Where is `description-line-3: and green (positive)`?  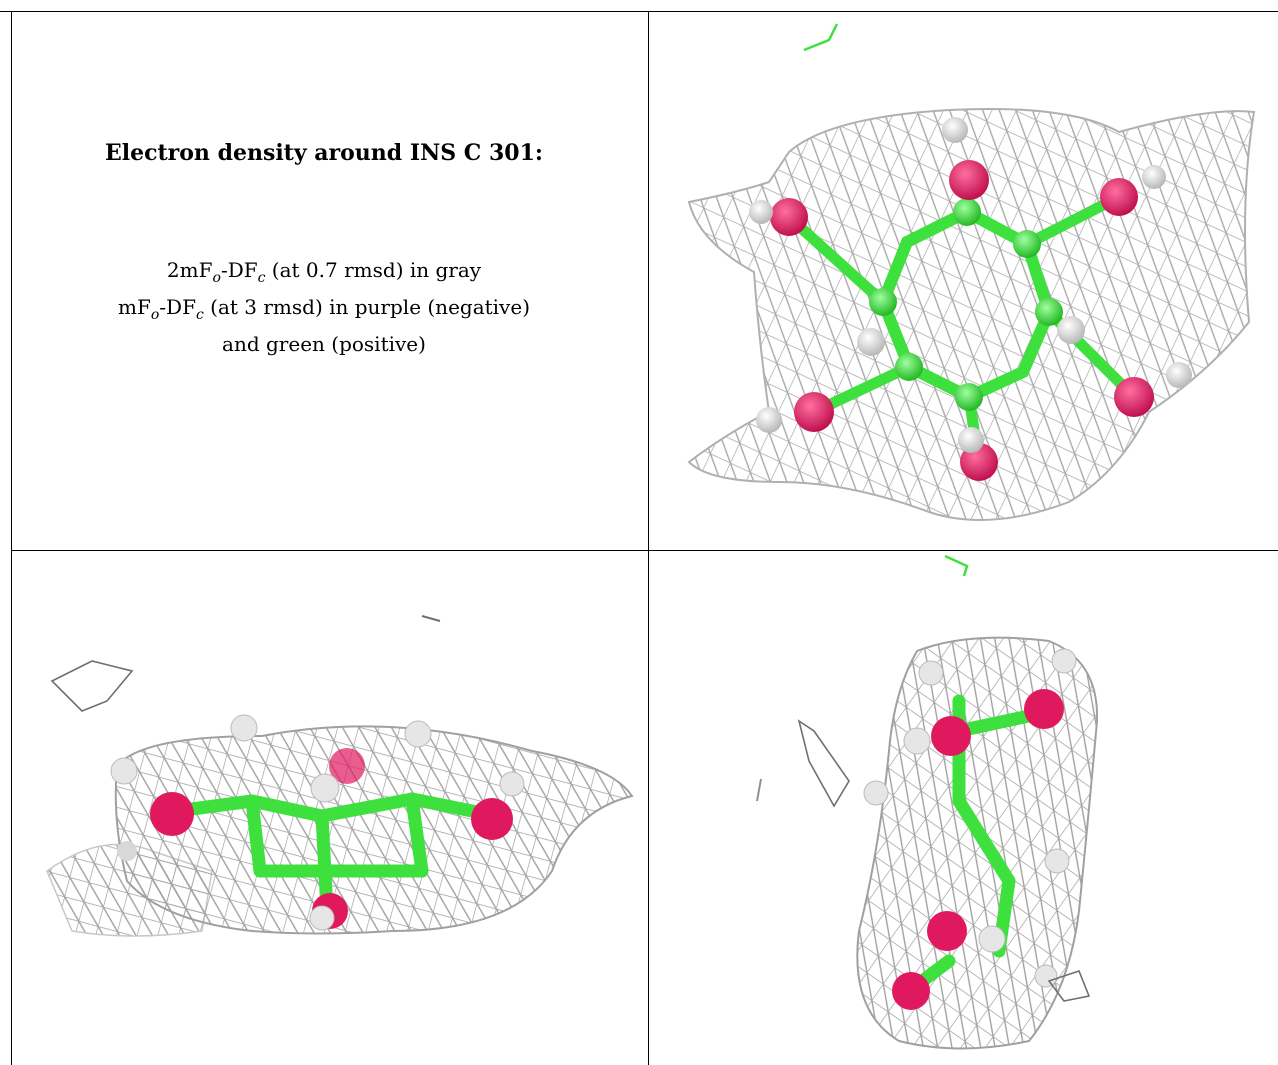 description-line-3: and green (positive) is located at coordinates (324, 344).